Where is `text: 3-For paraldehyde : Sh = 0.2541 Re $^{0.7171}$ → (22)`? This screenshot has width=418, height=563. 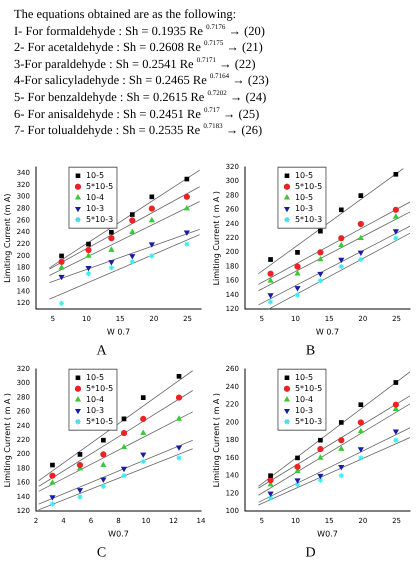 text: 3-For paraldehyde : Sh = 0.2541 Re $^{0.7171}$ → (22) is located at coordinates (135, 64).